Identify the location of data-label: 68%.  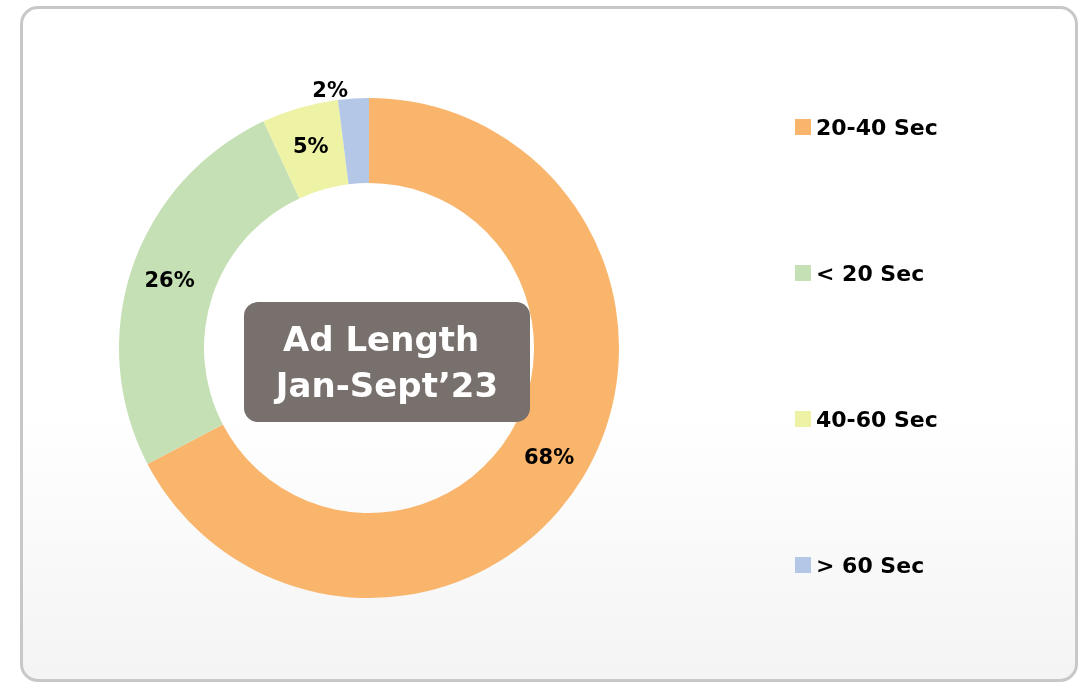
(549, 457).